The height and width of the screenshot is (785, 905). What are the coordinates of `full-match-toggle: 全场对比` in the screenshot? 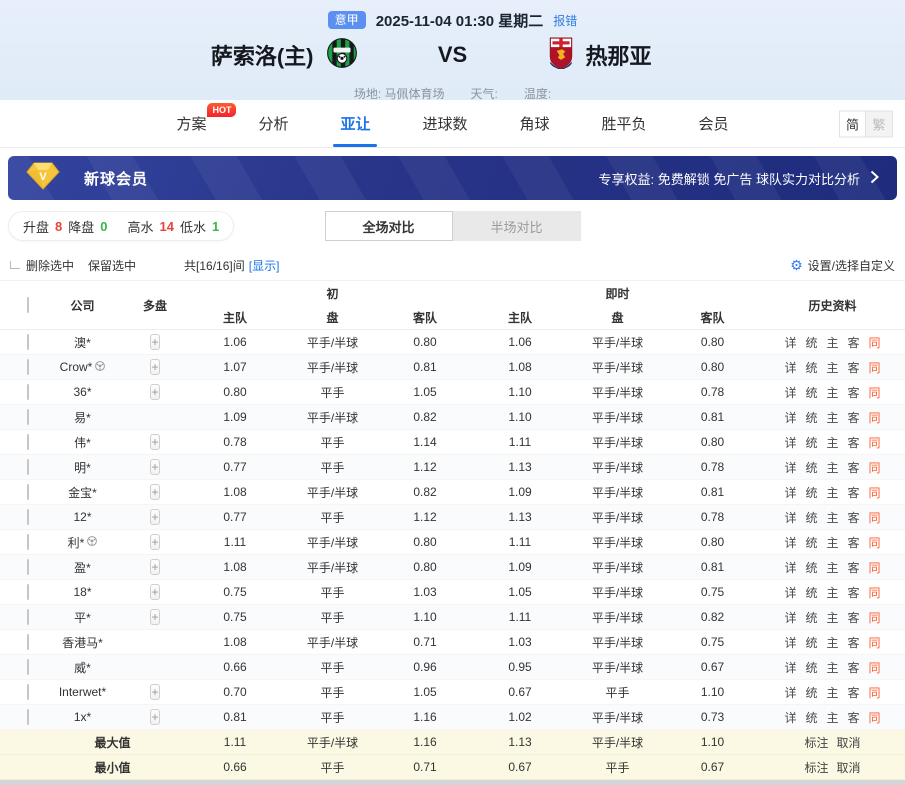 It's located at (388, 226).